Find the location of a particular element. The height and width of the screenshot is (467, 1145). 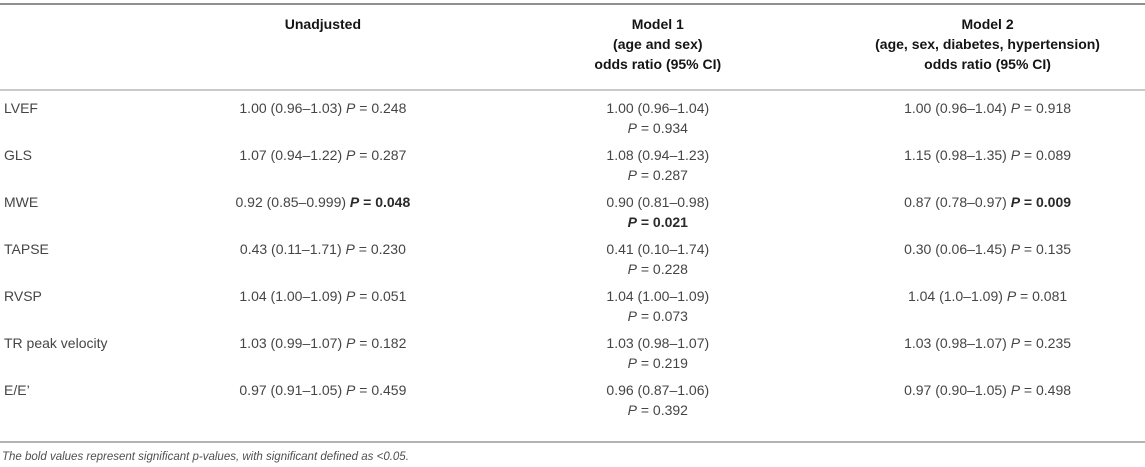

p-value: P = 0.934 is located at coordinates (657, 127).